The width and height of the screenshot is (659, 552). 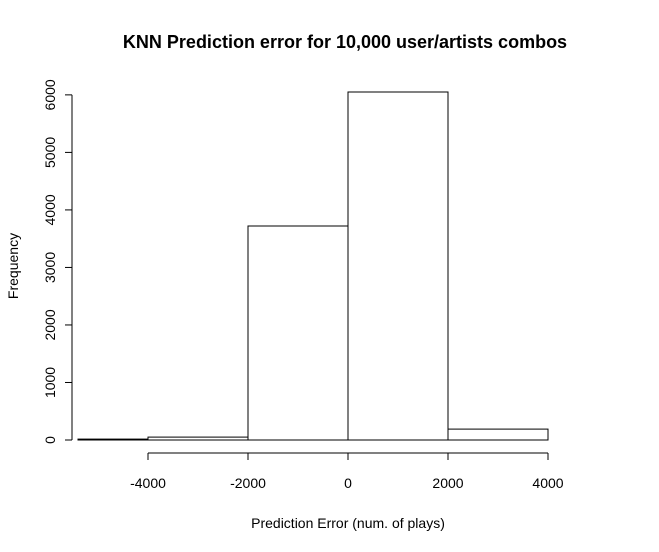 What do you see at coordinates (547, 483) in the screenshot?
I see `x-tick-label-4: 4000` at bounding box center [547, 483].